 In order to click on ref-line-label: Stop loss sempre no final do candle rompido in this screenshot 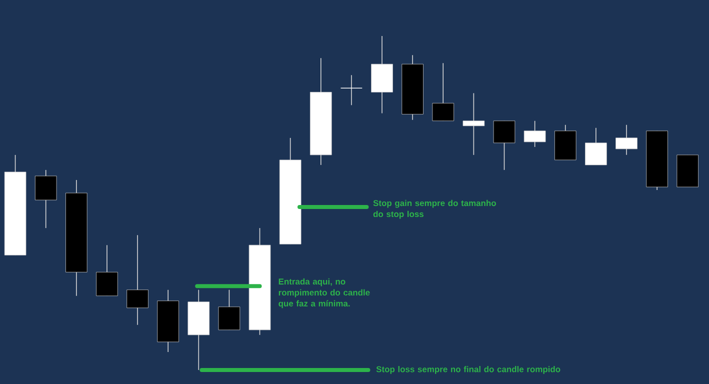, I will do `click(468, 370)`.